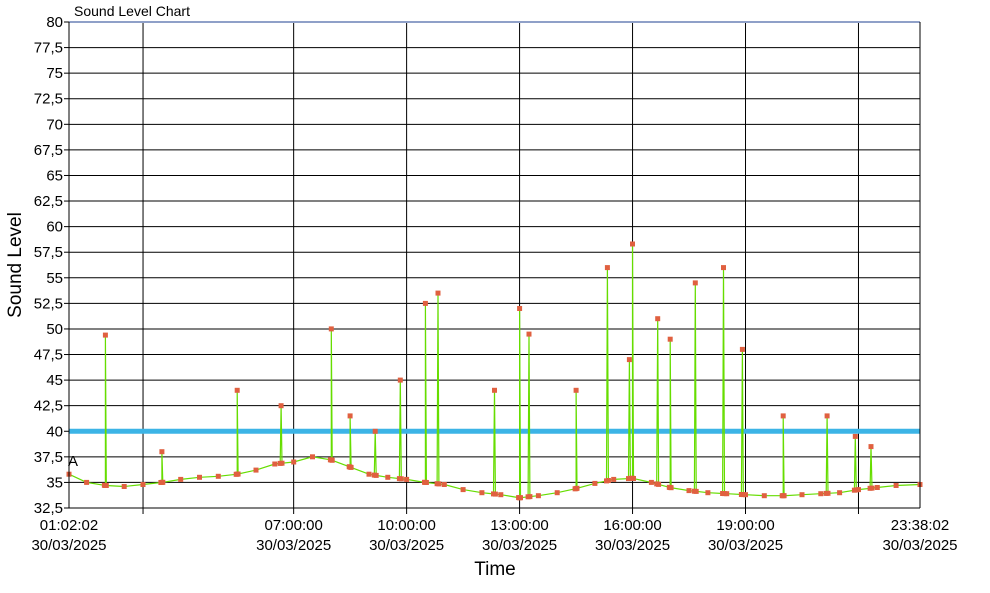  I want to click on y-tick-label: 75, so click(54, 73).